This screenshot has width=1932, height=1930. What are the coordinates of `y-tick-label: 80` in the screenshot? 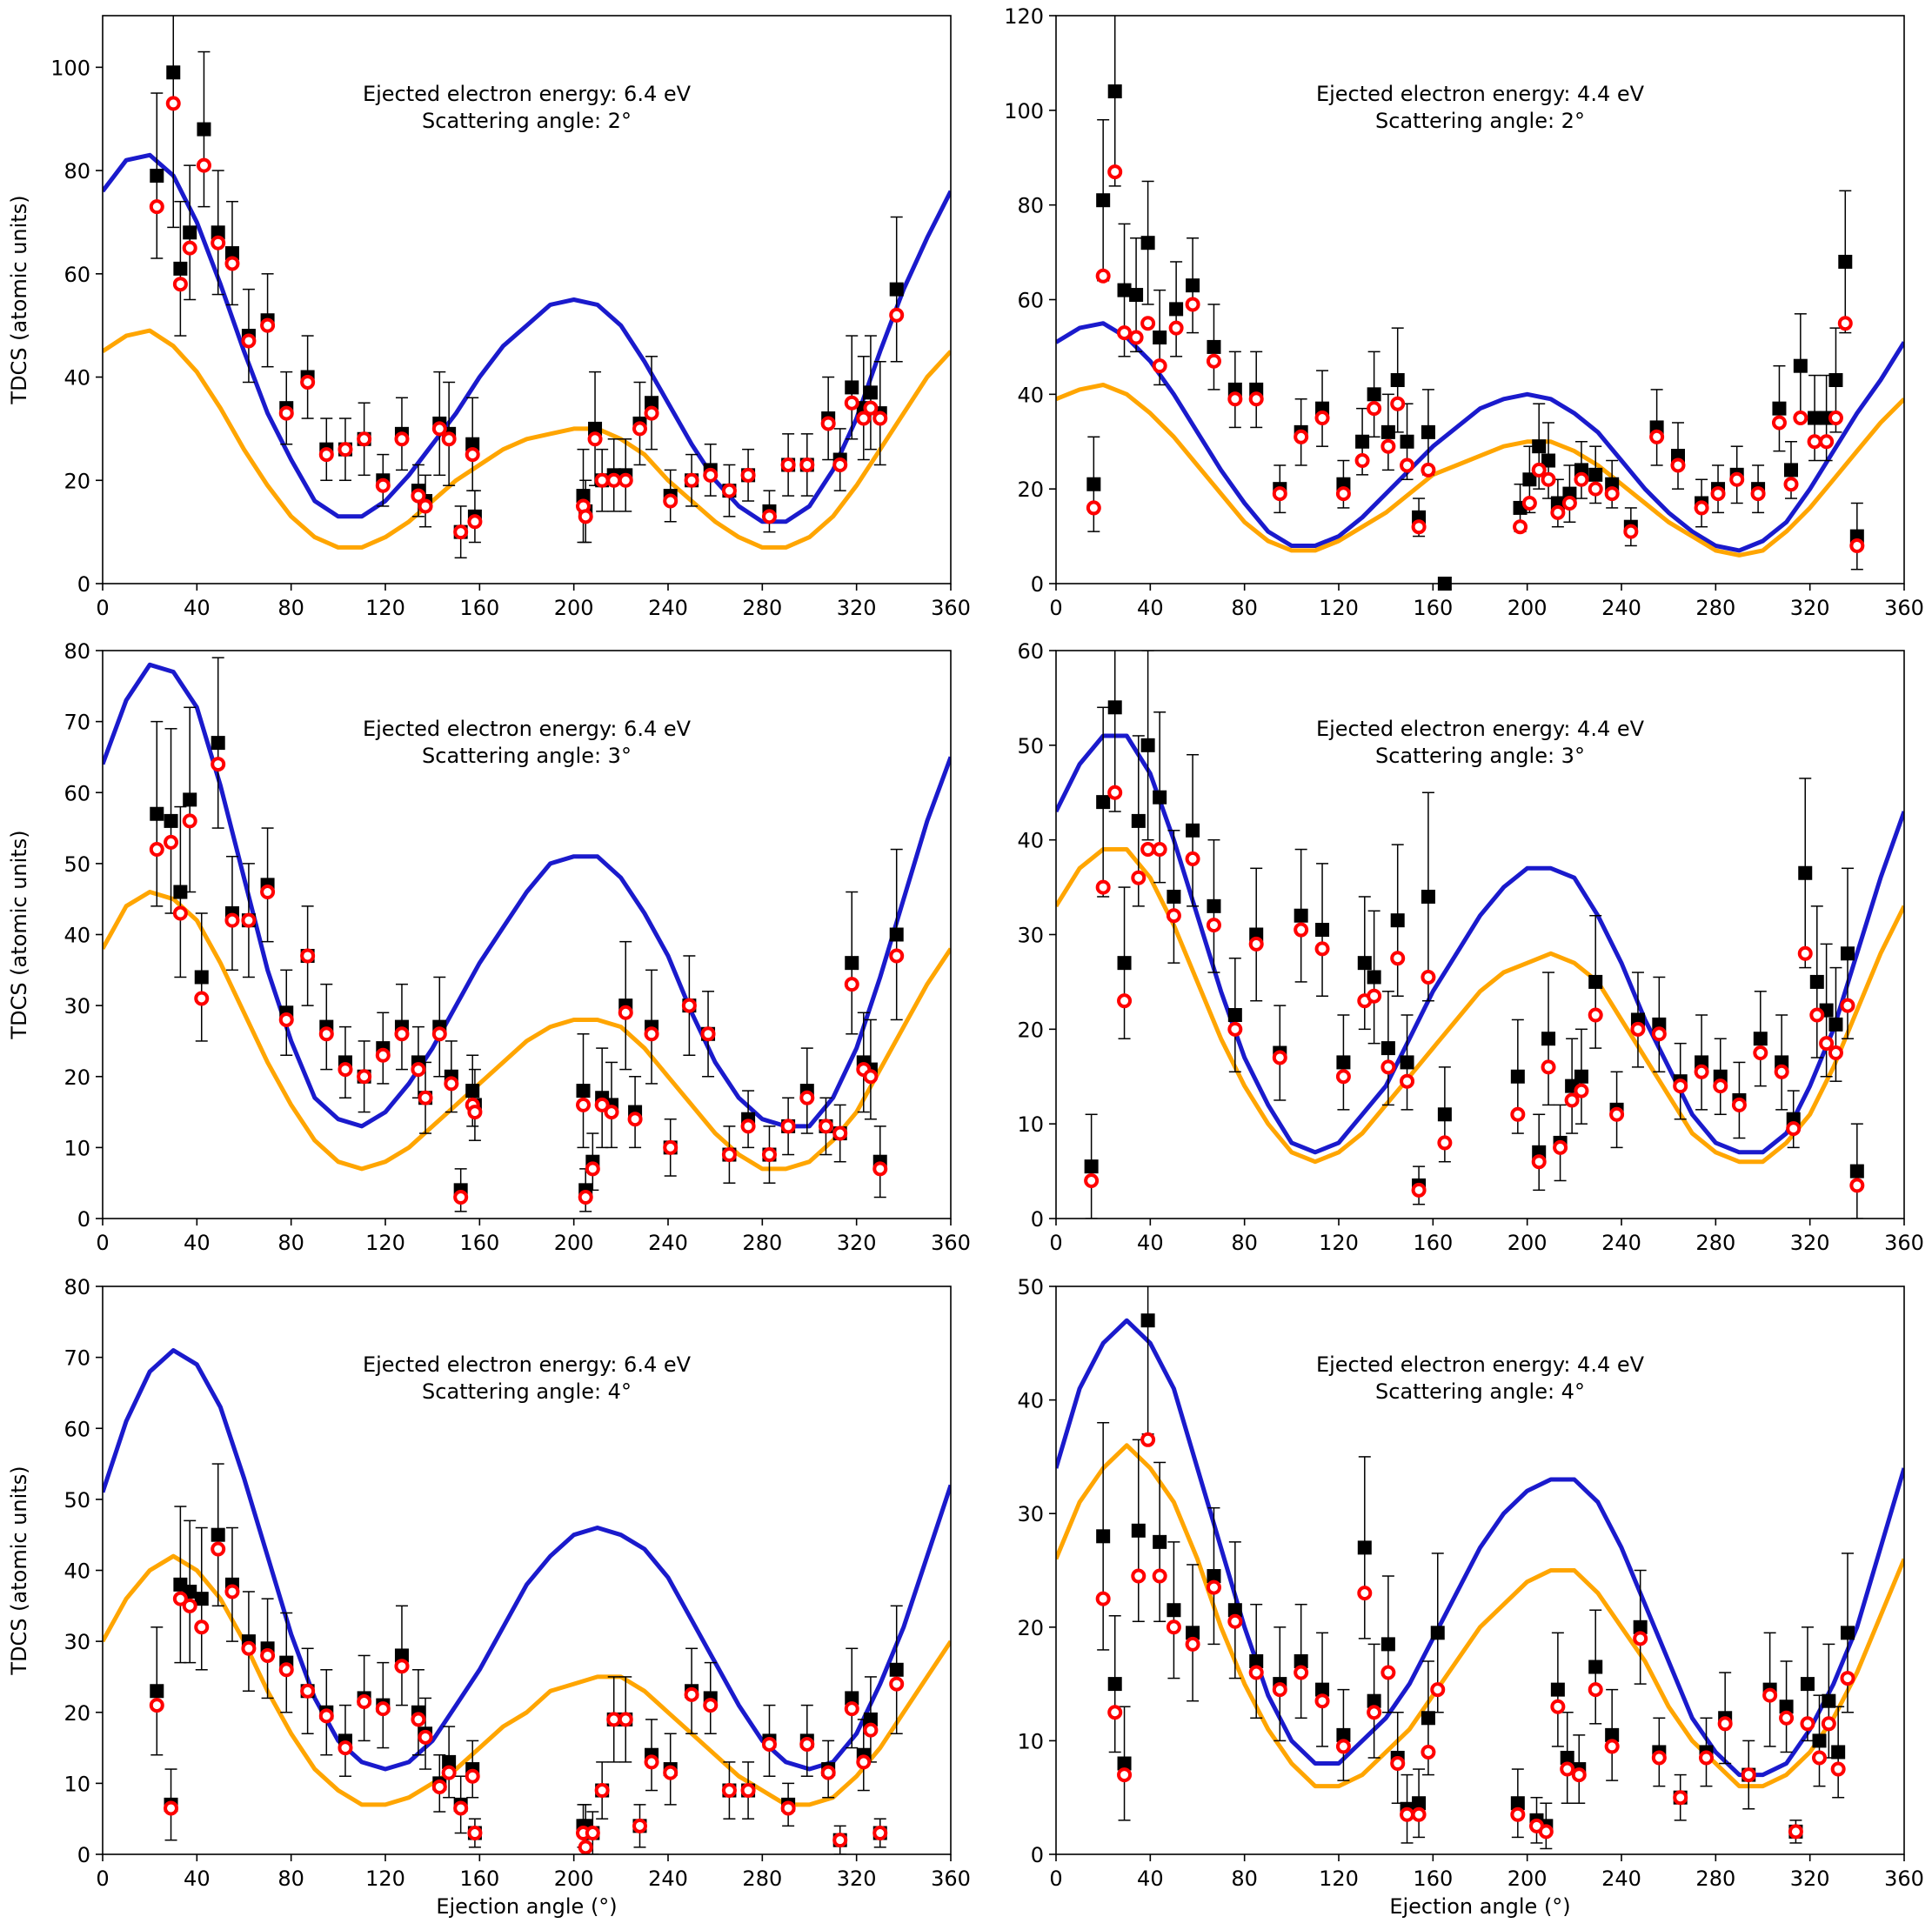 It's located at (77, 171).